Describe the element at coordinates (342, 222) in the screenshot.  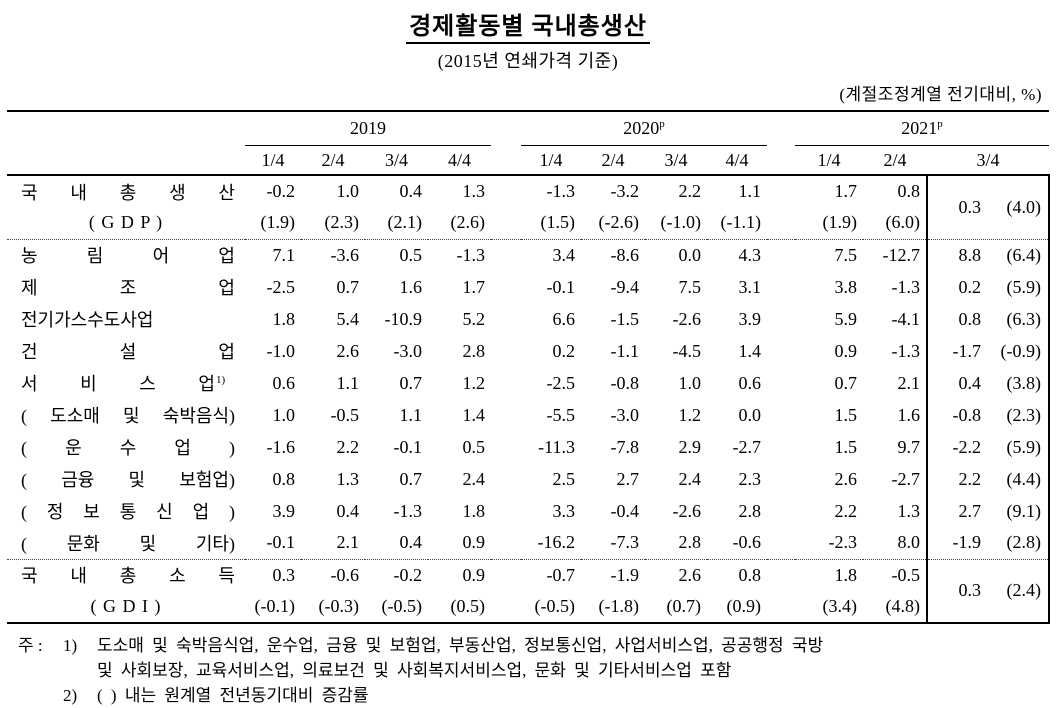
I see `value-cell-paren: (2.3)` at that location.